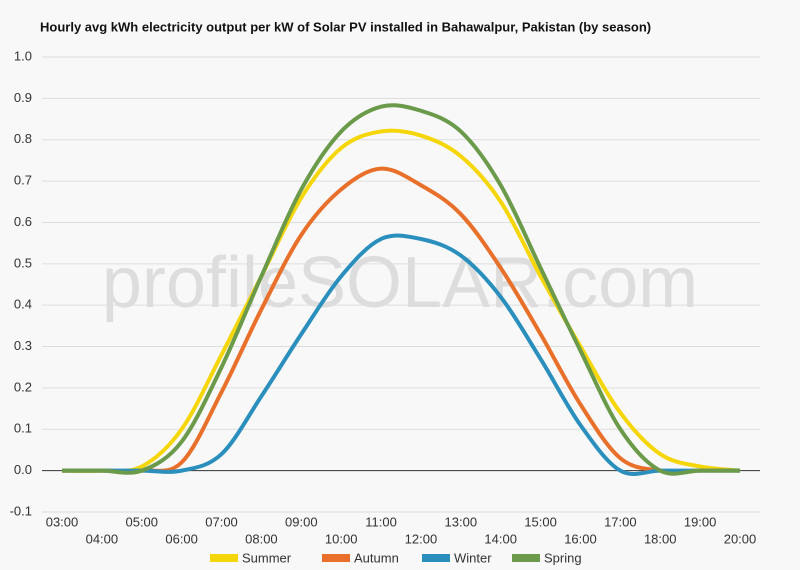 The height and width of the screenshot is (570, 800). I want to click on x-tick-label: 13:00, so click(461, 521).